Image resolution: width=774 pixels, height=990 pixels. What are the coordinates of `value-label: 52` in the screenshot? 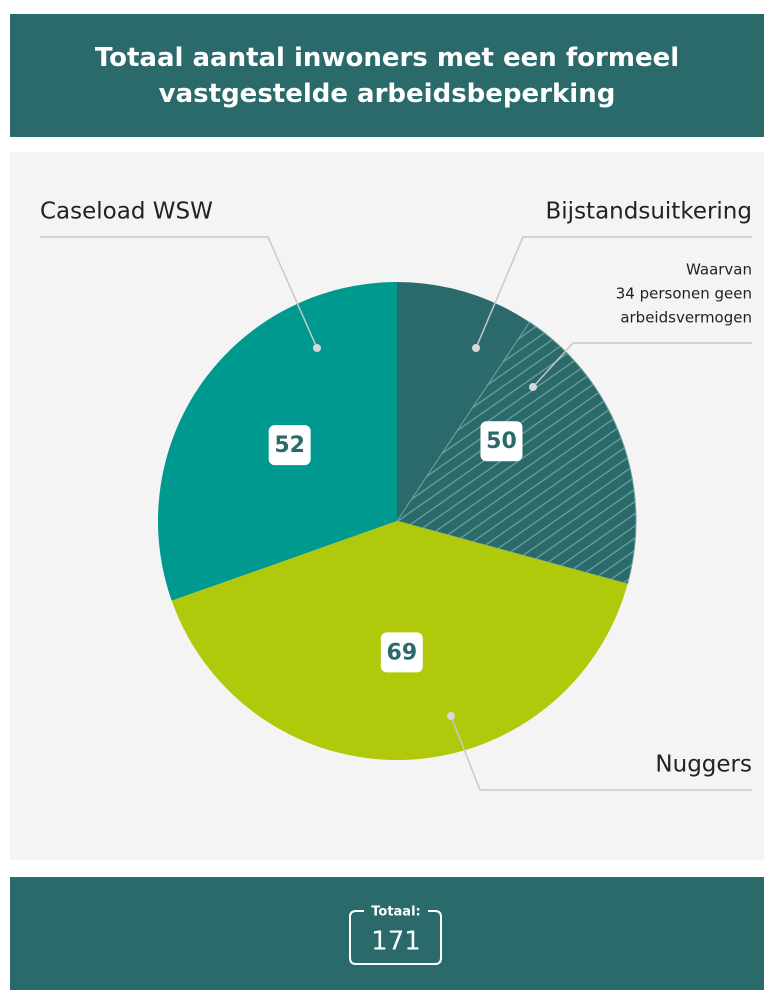 It's located at (289, 445).